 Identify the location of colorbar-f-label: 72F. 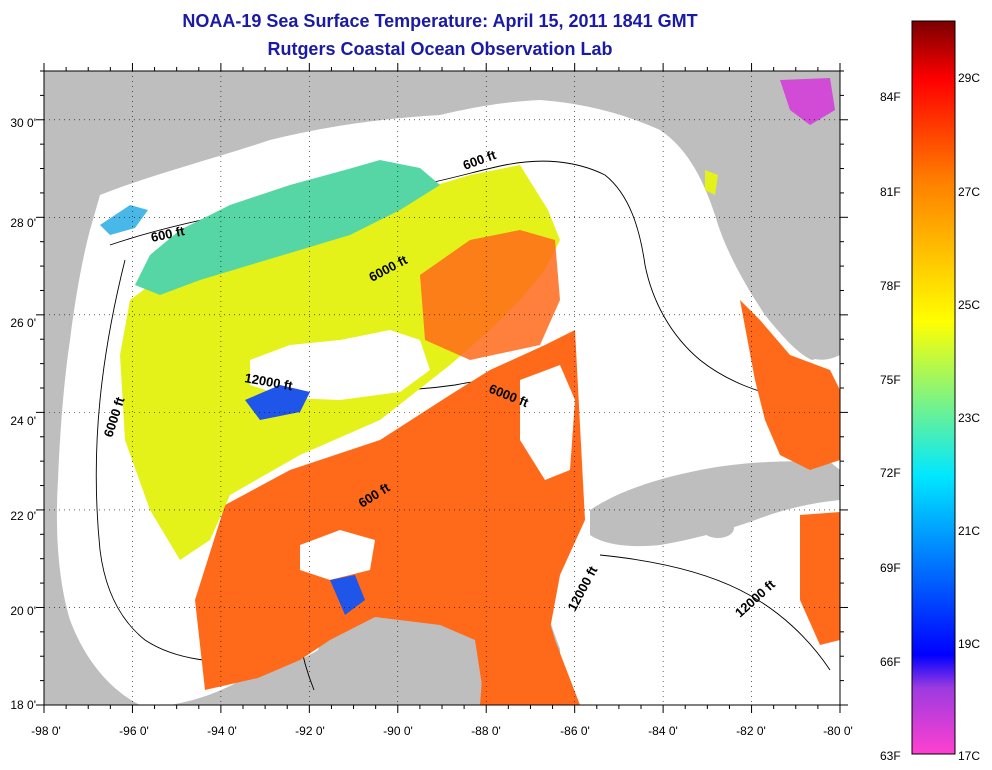
(890, 473).